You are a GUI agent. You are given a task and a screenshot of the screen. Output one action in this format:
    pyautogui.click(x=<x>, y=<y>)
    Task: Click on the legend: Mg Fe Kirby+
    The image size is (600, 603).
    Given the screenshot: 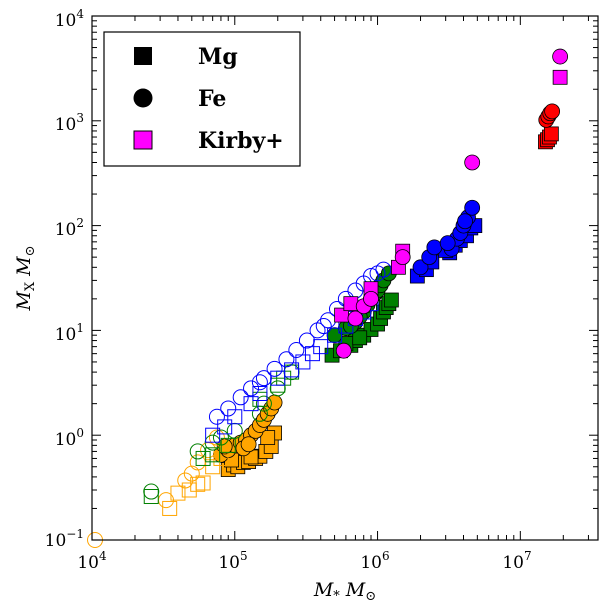 What is the action you would take?
    pyautogui.click(x=202, y=99)
    